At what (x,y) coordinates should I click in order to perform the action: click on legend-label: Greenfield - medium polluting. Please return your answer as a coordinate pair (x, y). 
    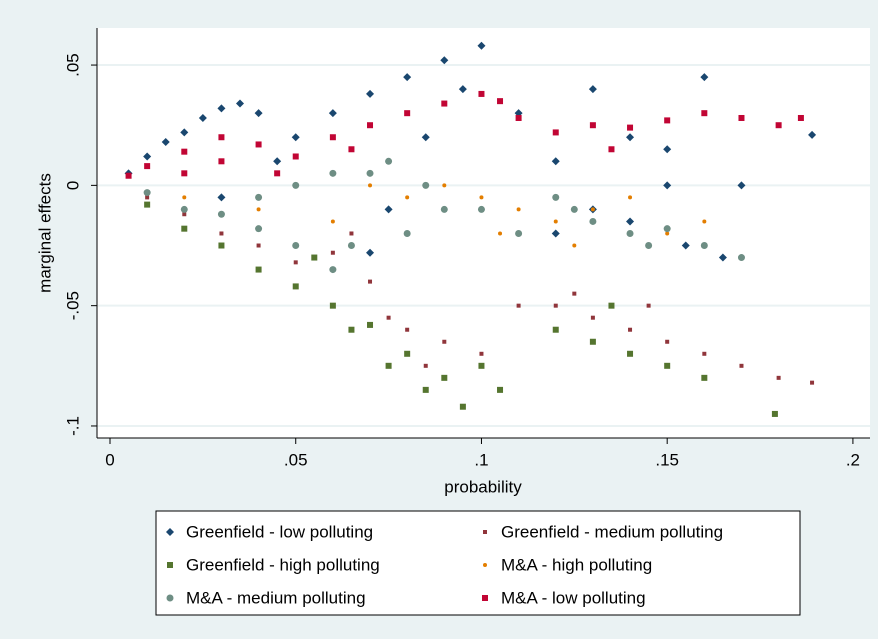
    Looking at the image, I should click on (612, 531).